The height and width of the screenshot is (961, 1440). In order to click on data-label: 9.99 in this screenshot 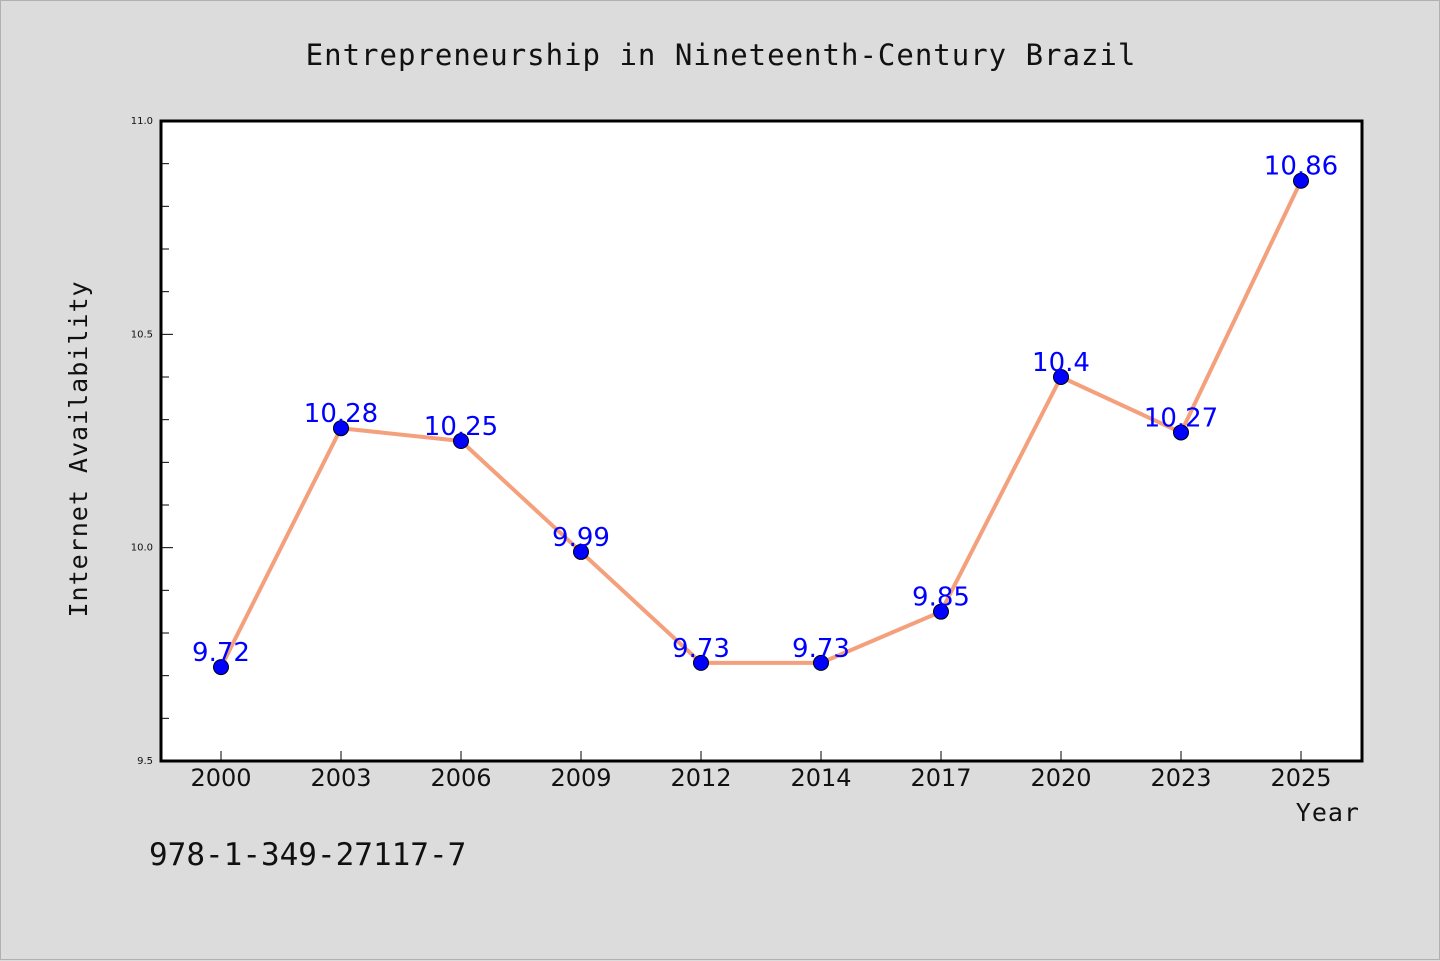, I will do `click(581, 538)`.